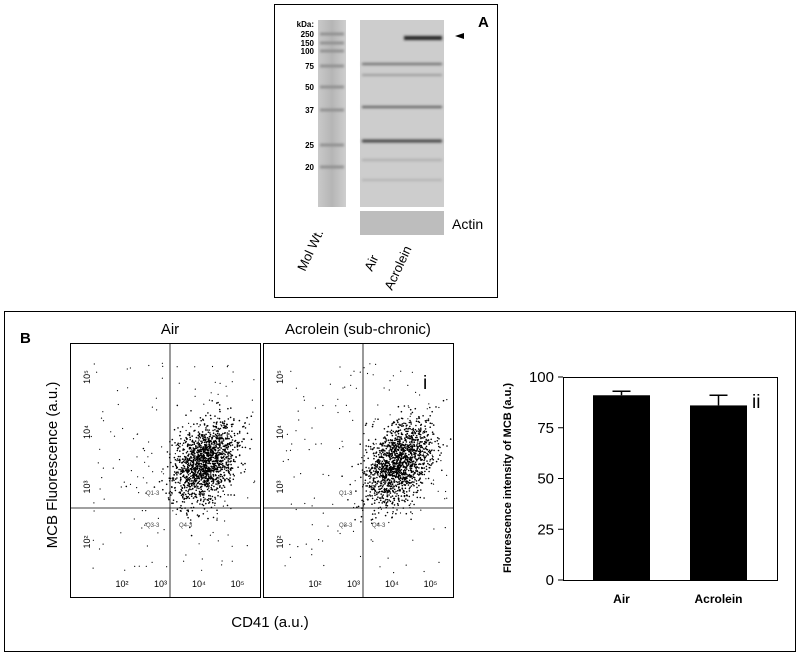 Image resolution: width=800 pixels, height=656 pixels. Describe the element at coordinates (178, 466) in the screenshot. I see `event-cloud` at that location.